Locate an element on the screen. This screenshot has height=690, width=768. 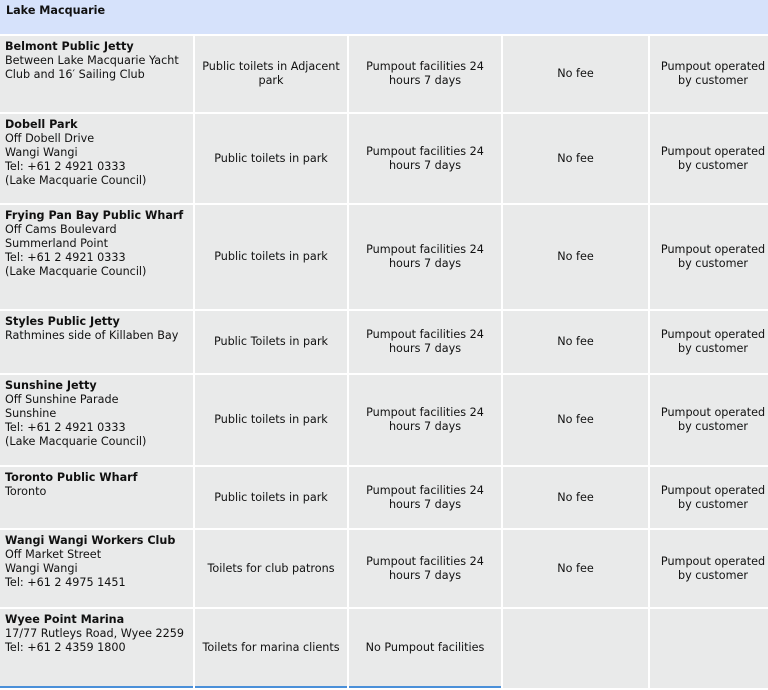
location-name: Dobell Park is located at coordinates (41, 124).